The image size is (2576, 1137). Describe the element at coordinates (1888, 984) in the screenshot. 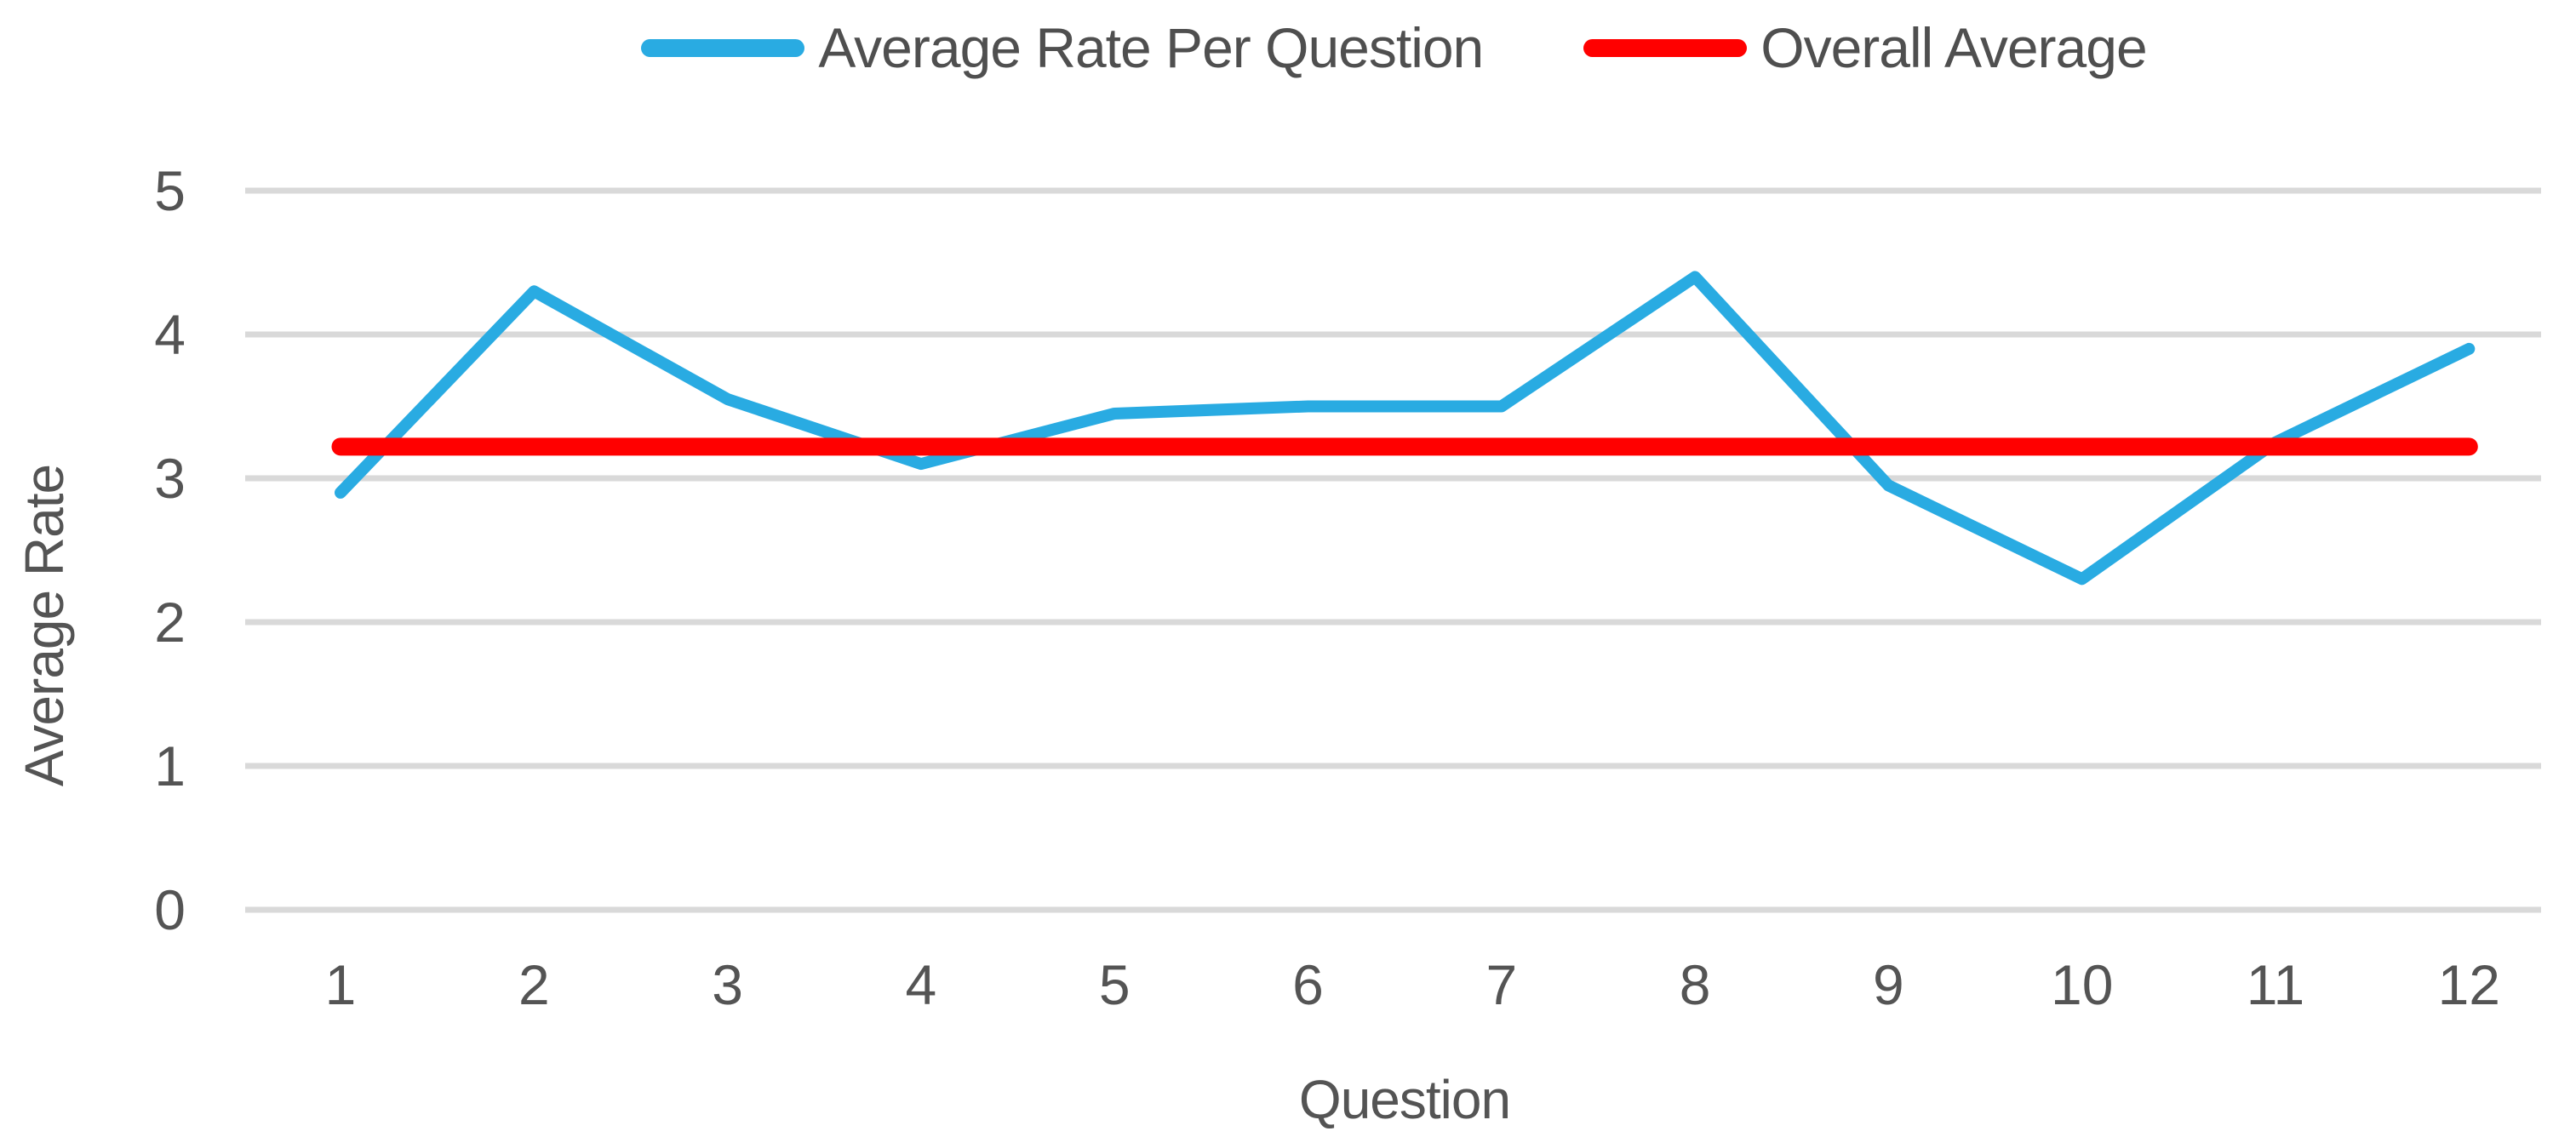

I see `x-tick-label: 9` at that location.